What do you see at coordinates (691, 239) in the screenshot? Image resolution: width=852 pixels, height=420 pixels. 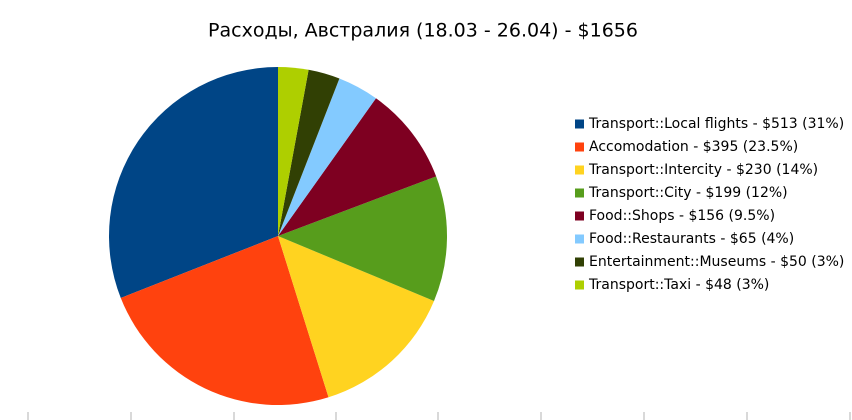 I see `legend-text: Food::Restaurants - $65 (4%)` at bounding box center [691, 239].